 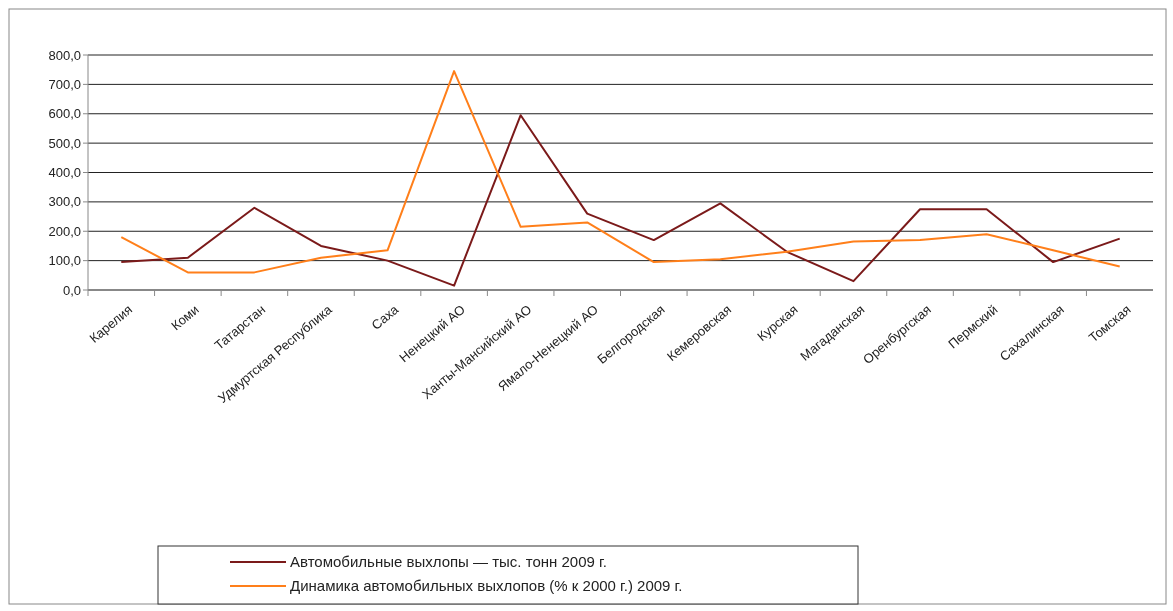 What do you see at coordinates (71, 290) in the screenshot?
I see `y-tick-label: 0,0` at bounding box center [71, 290].